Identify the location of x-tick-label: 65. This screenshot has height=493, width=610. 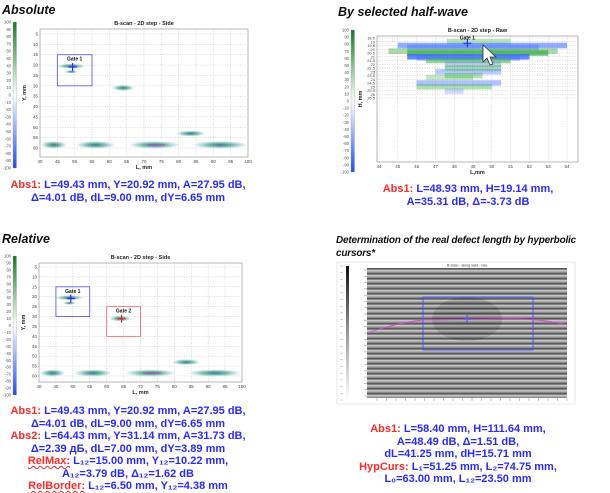
(127, 161).